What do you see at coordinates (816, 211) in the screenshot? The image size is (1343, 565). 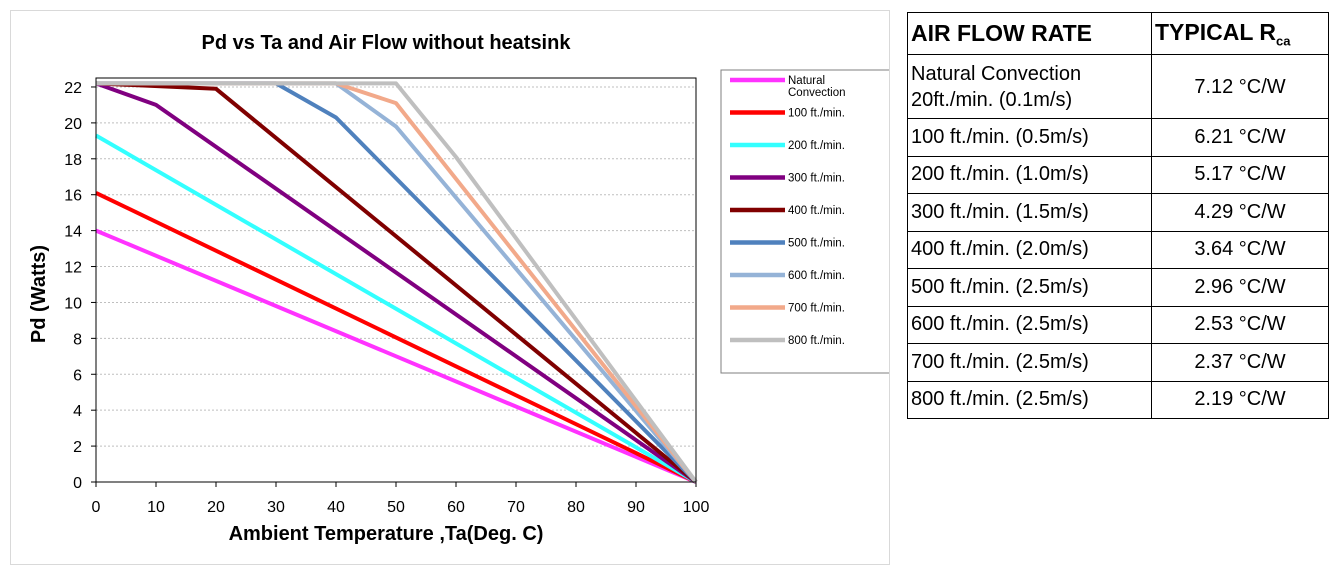 I see `legend-label: 400 ft./min.` at bounding box center [816, 211].